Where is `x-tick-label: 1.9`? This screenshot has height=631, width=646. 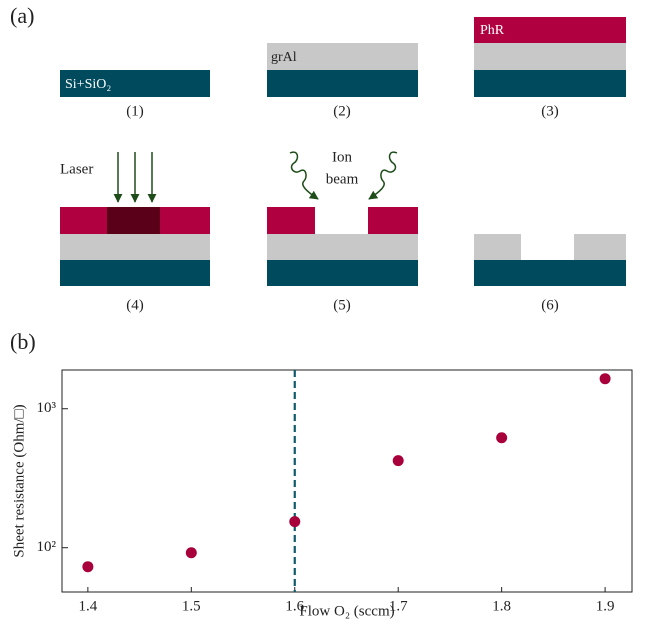 x-tick-label: 1.9 is located at coordinates (605, 606).